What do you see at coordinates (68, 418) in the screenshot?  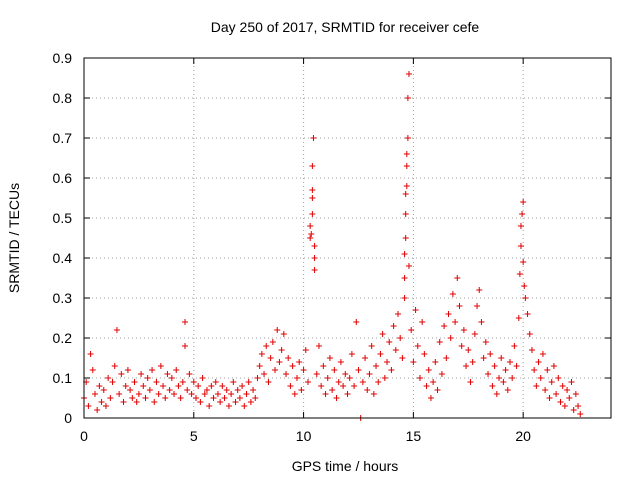 I see `y-tick-label: 0` at bounding box center [68, 418].